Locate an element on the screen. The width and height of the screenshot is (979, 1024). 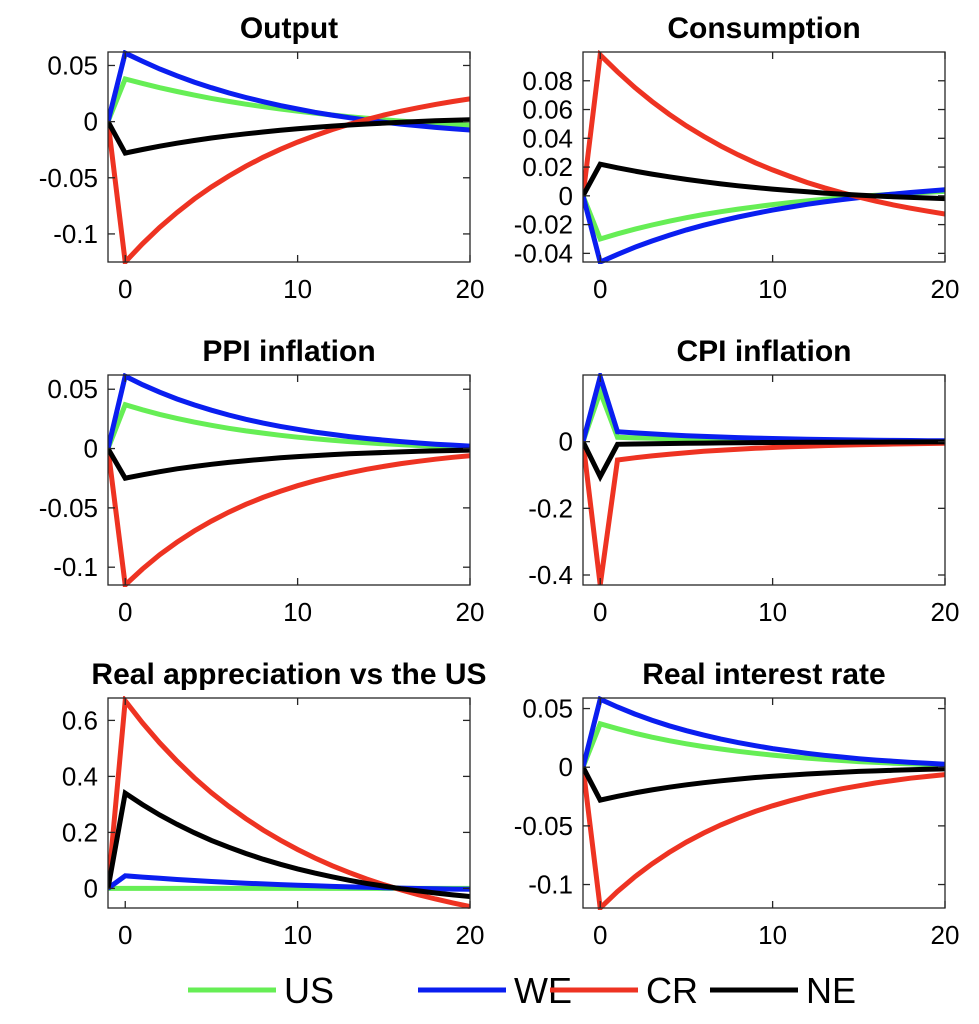
panel-title: Real appreciation vs the US is located at coordinates (288, 674).